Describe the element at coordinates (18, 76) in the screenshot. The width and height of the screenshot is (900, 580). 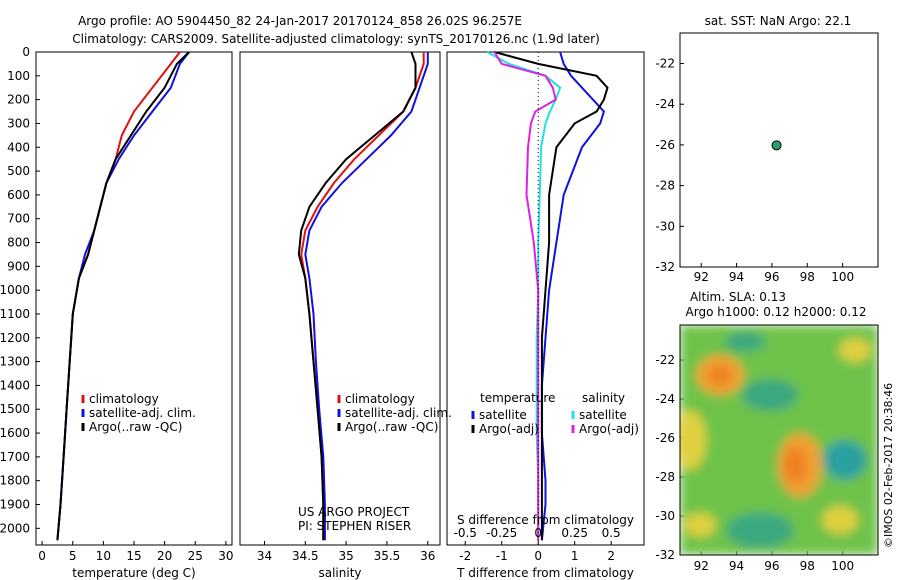
I see `depth-tick-label: 100` at that location.